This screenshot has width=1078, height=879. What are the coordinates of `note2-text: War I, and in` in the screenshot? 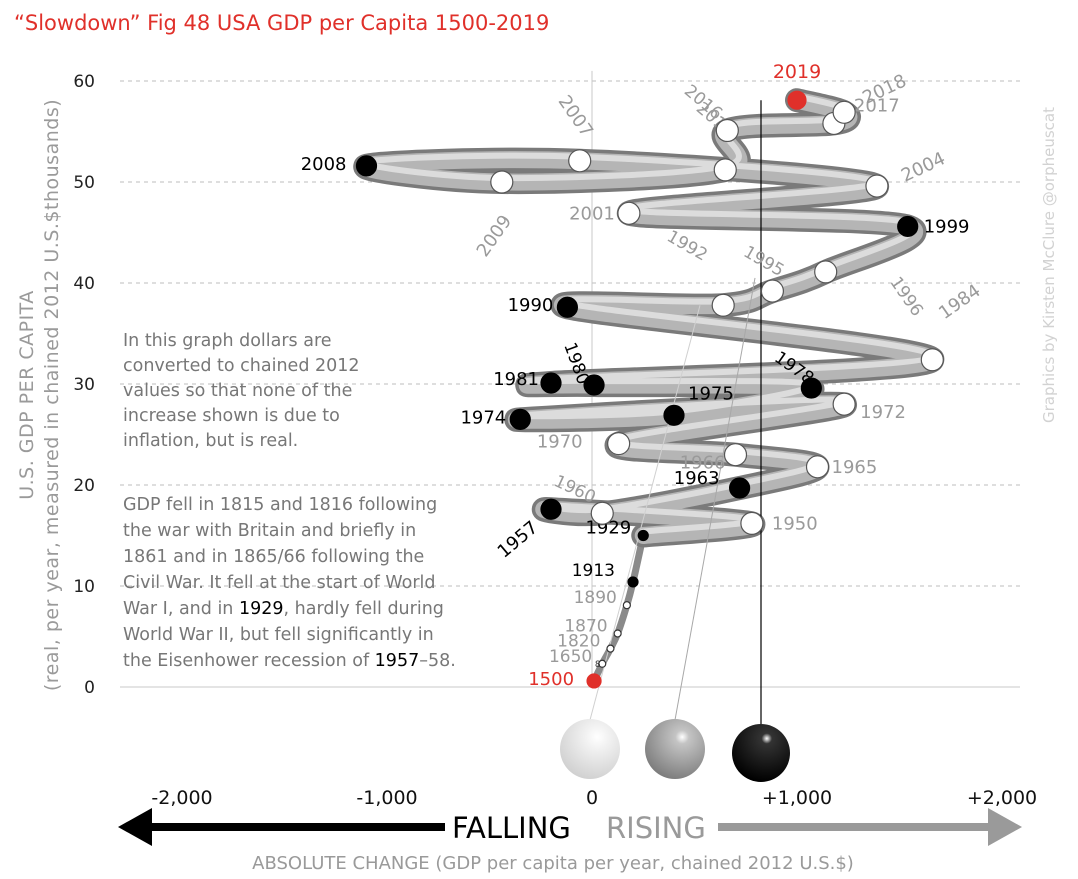 It's located at (181, 609).